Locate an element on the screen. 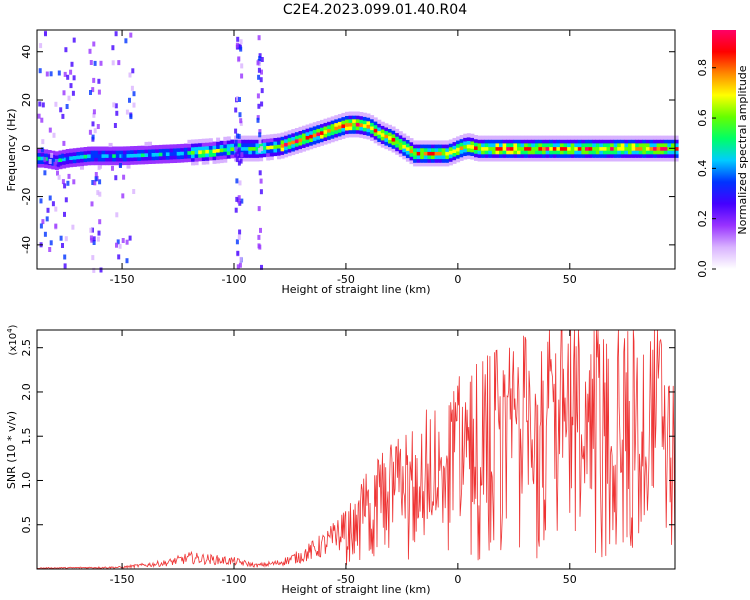 This screenshot has height=600, width=750. snr-y-axis-label: SNR (10 * v/v) is located at coordinates (11, 450).